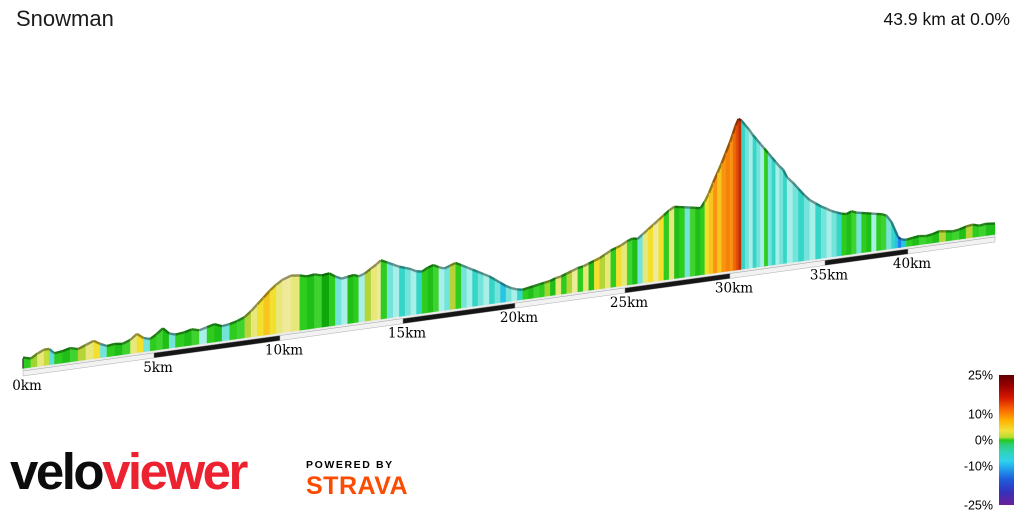  Describe the element at coordinates (129, 471) in the screenshot. I see `veloviewer-logo: veloviewer` at that location.